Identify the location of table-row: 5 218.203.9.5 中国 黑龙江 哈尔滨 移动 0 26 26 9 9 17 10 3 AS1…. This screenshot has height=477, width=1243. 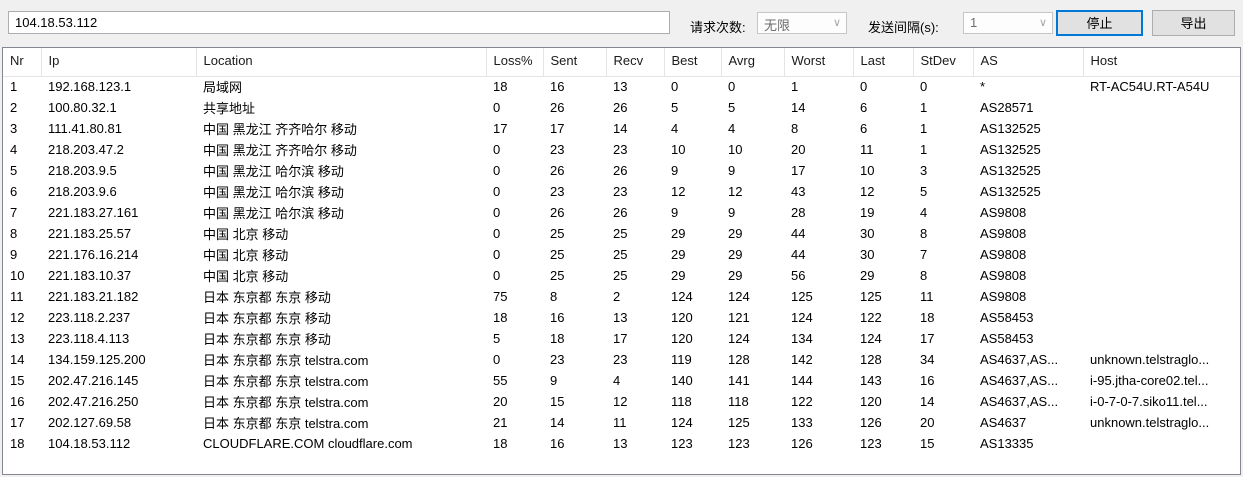
(621, 170).